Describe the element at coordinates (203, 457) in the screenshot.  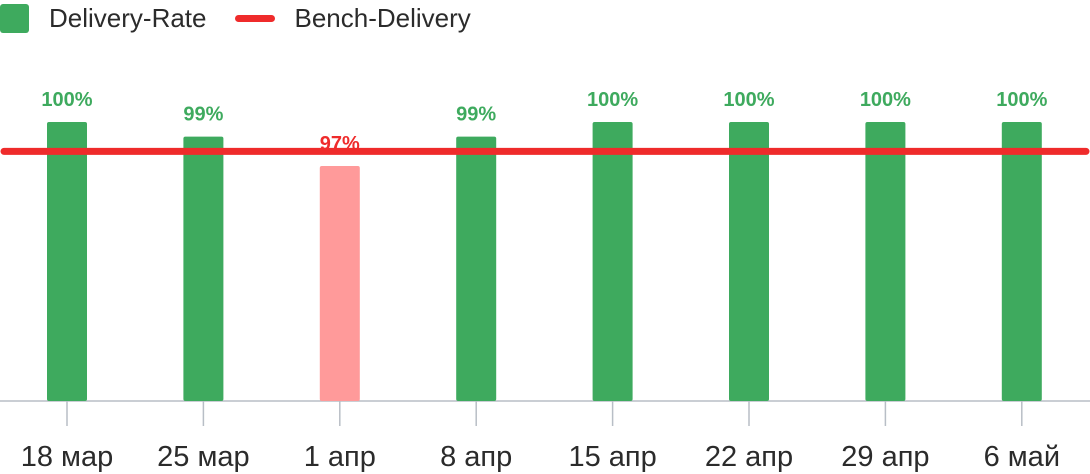
I see `x-tick-label-2: 25 мар` at that location.